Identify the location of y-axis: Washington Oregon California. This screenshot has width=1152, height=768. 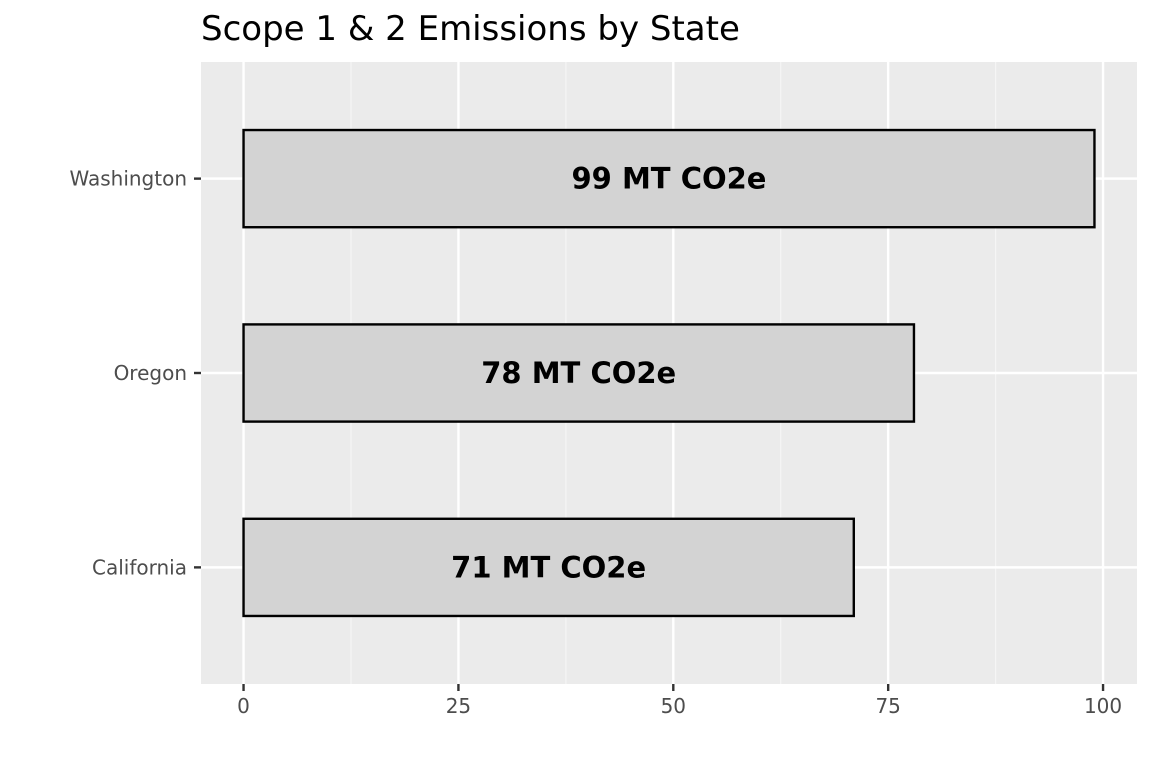
(135, 373).